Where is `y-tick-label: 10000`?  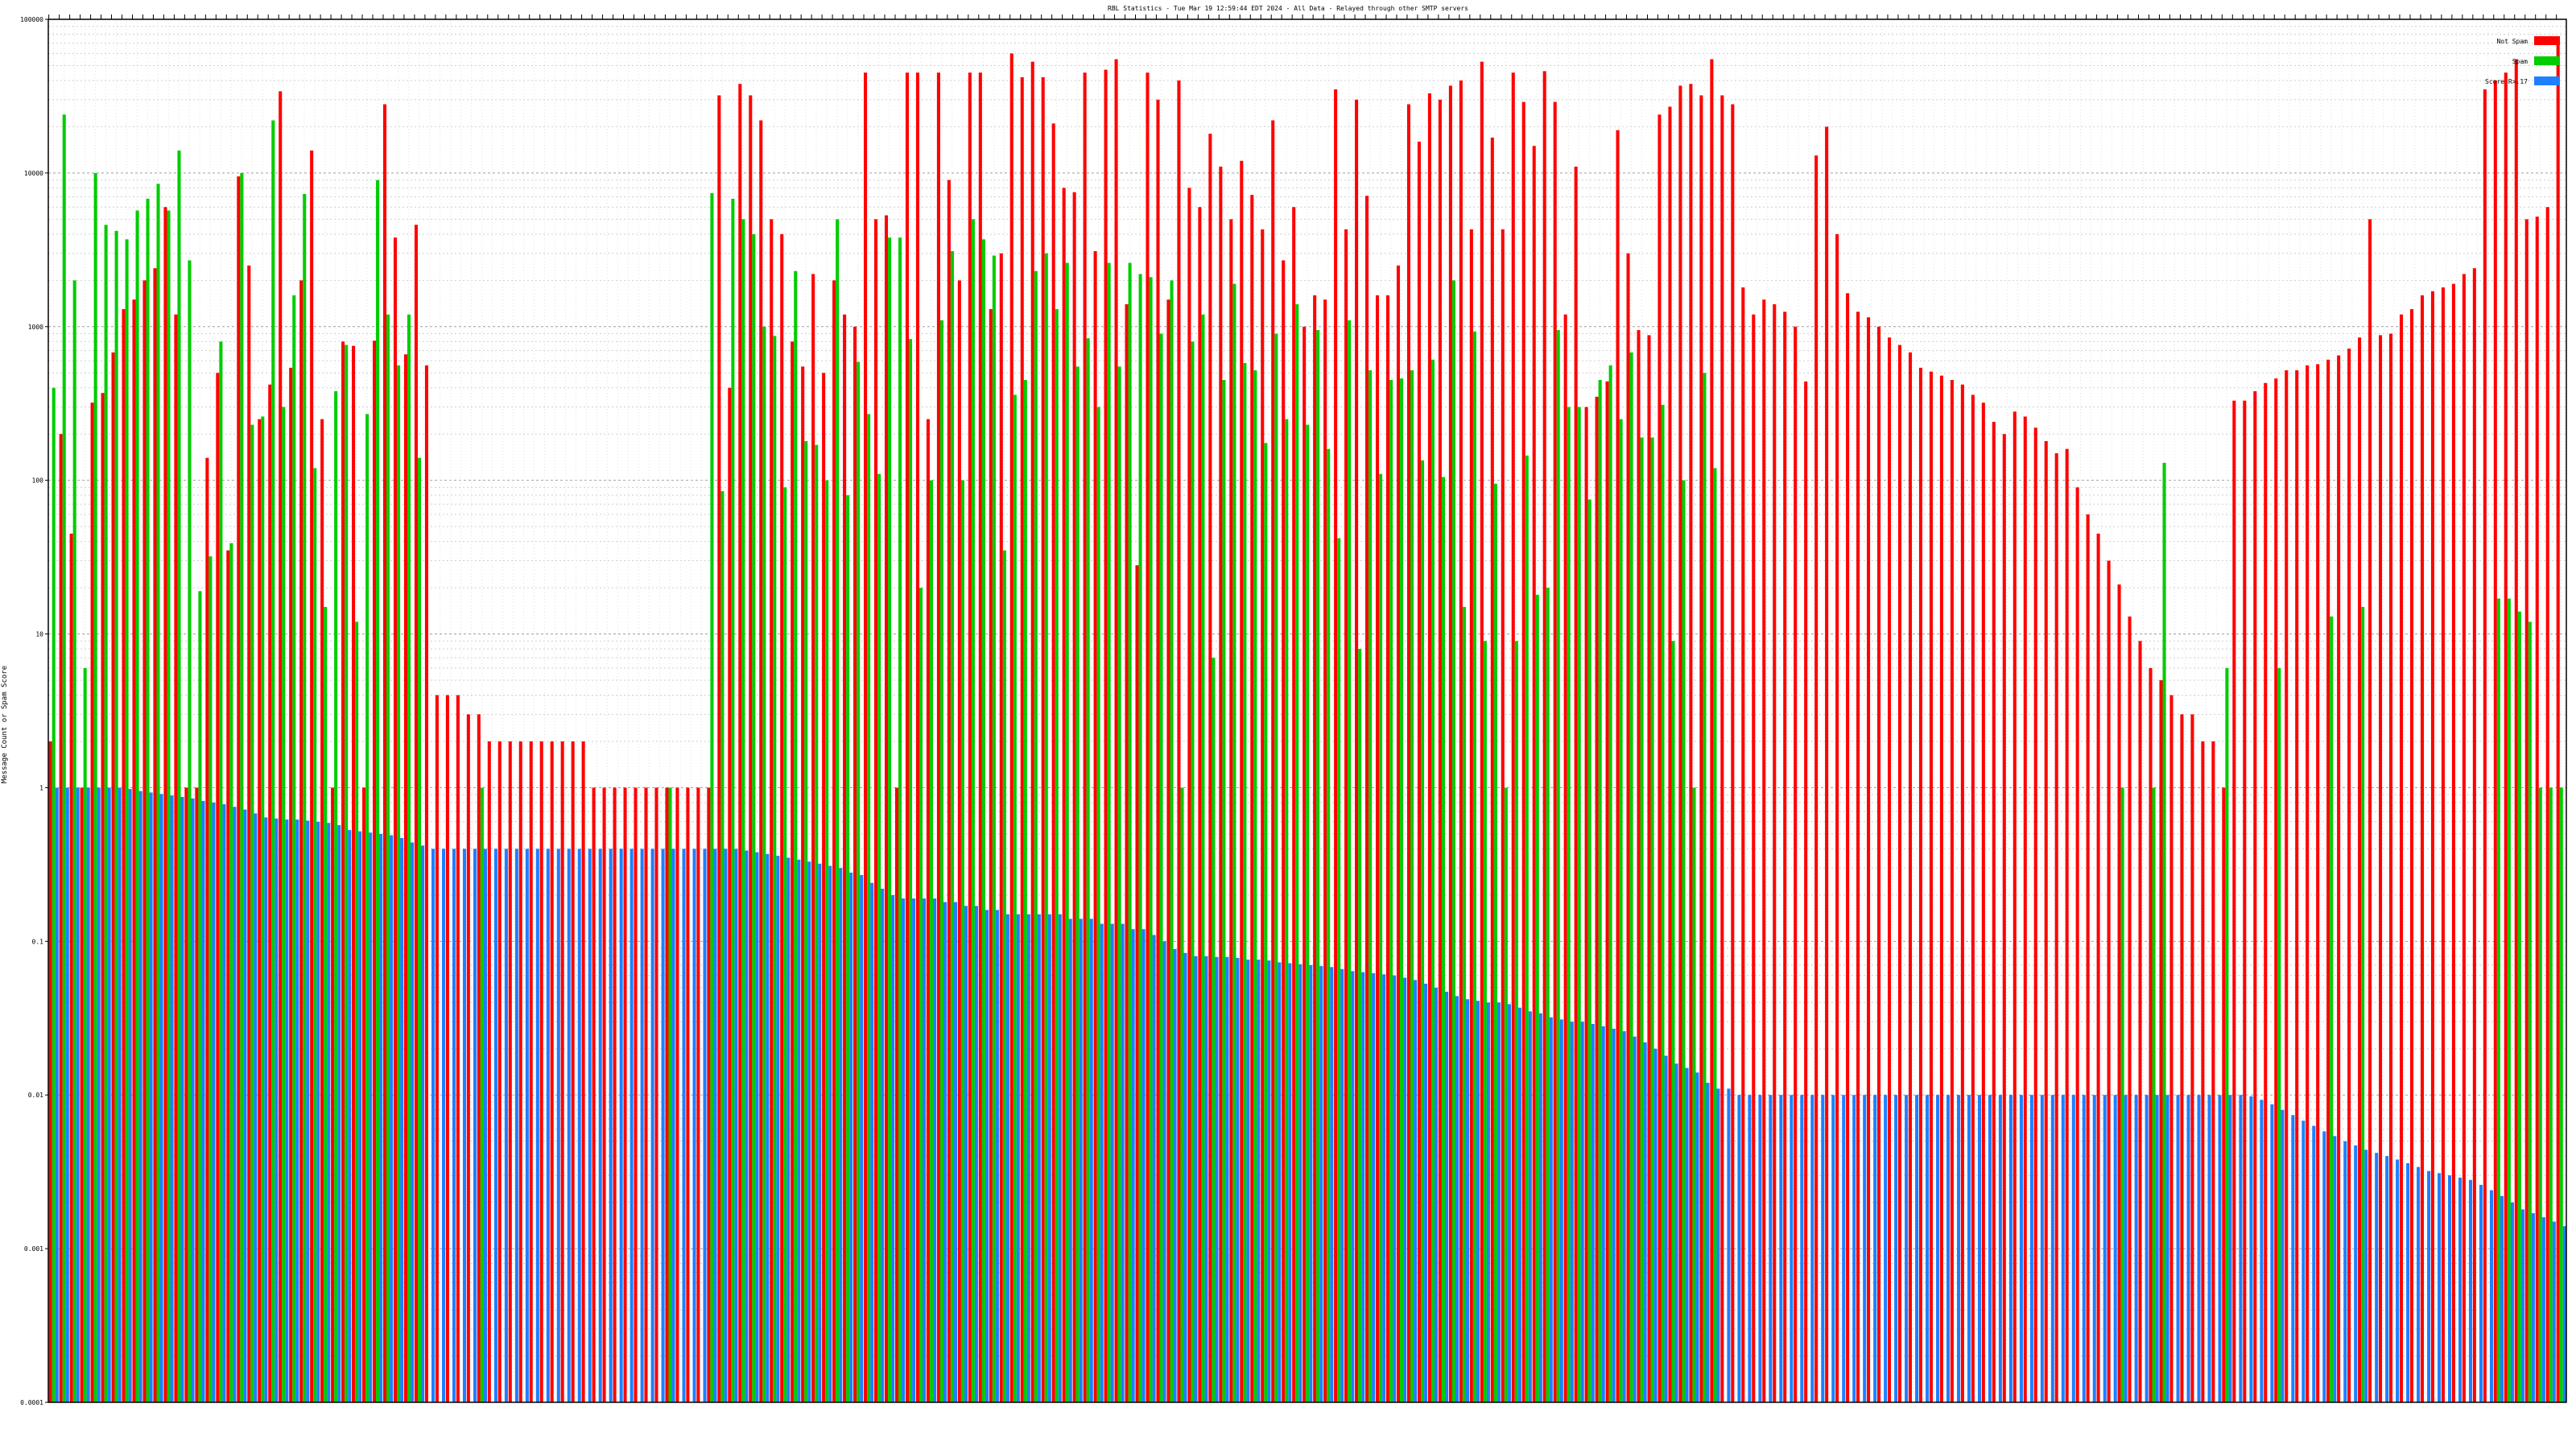 y-tick-label: 10000 is located at coordinates (33, 173).